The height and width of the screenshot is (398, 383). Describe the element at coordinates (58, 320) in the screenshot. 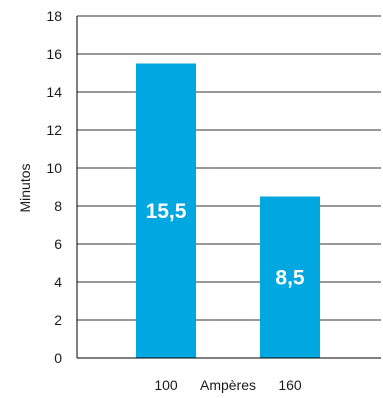

I see `y-tick-label: 2` at that location.